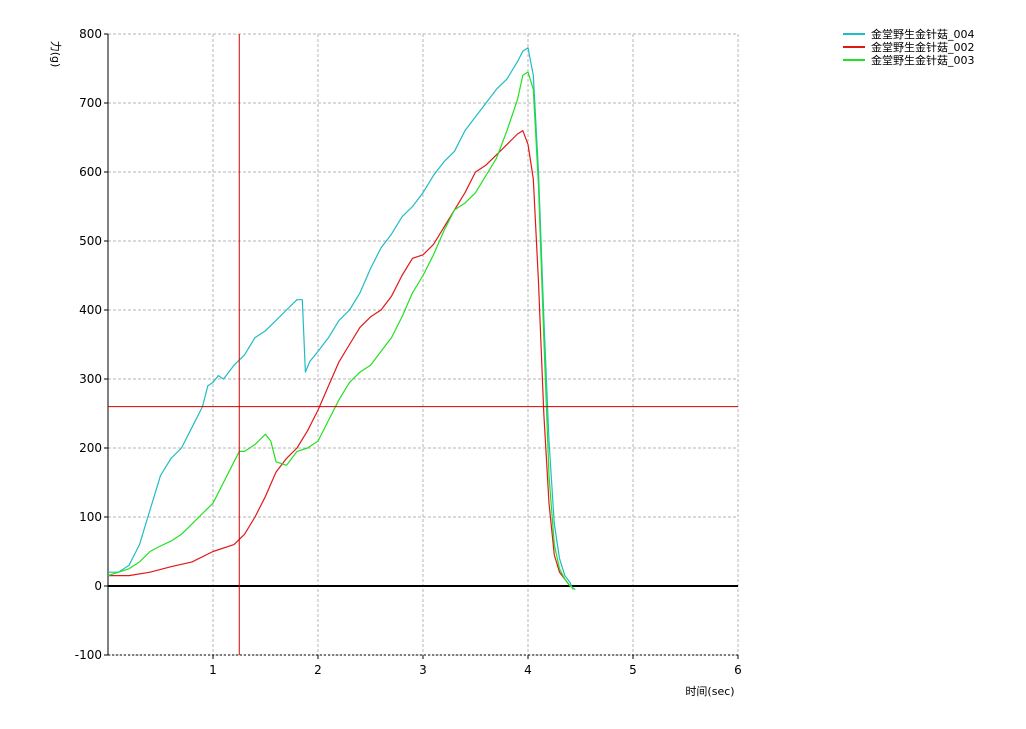  Describe the element at coordinates (98, 586) in the screenshot. I see `y-tick-label: 0` at that location.